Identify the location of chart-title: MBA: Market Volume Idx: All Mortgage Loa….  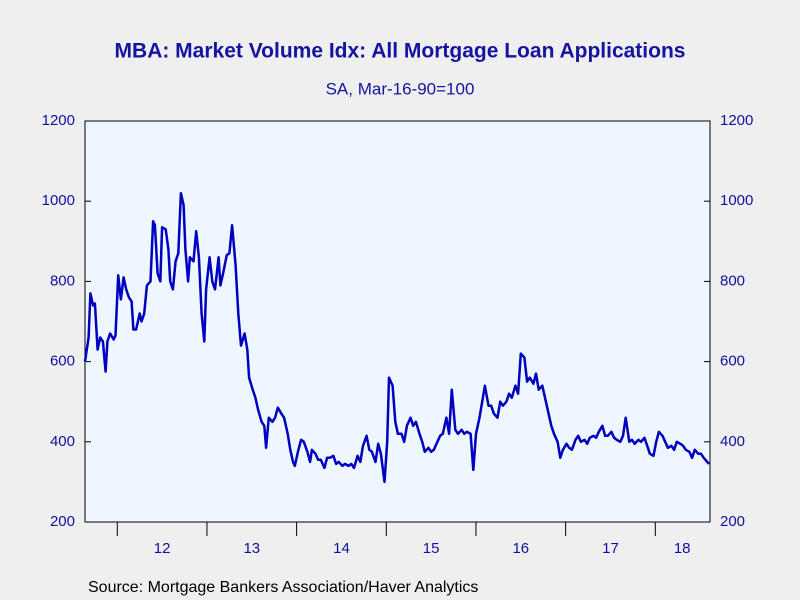
(400, 51).